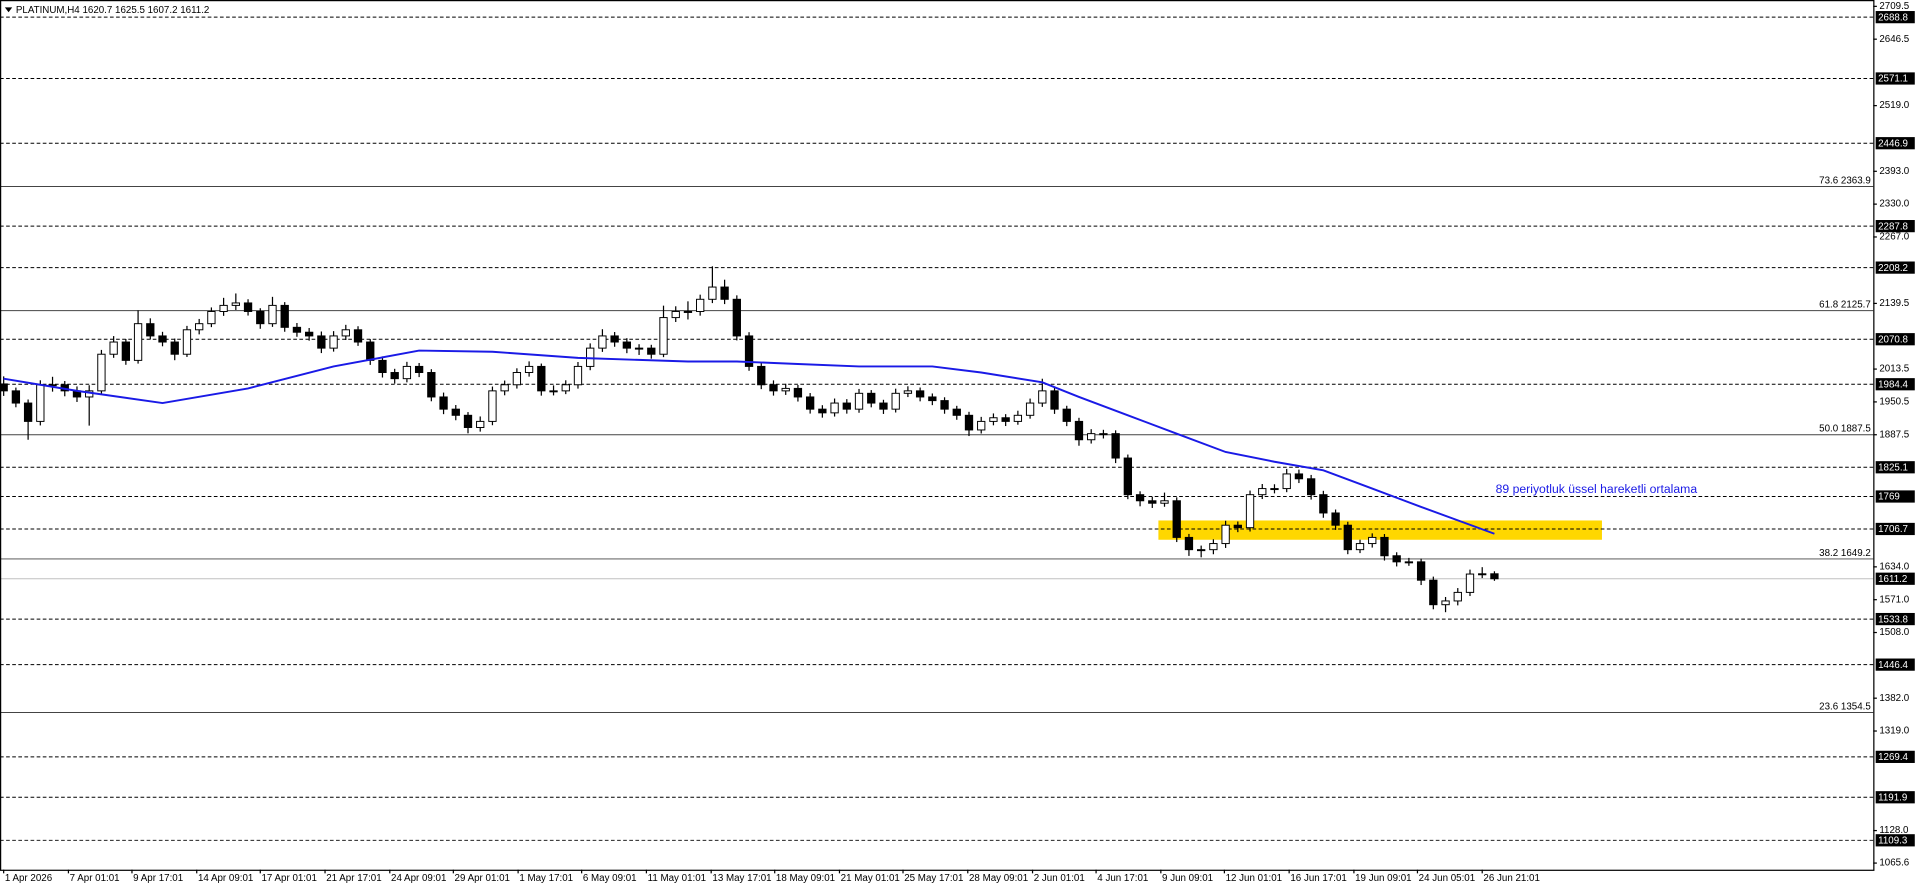 The width and height of the screenshot is (1916, 888). I want to click on current-price-label: 1611.2, so click(1892, 579).